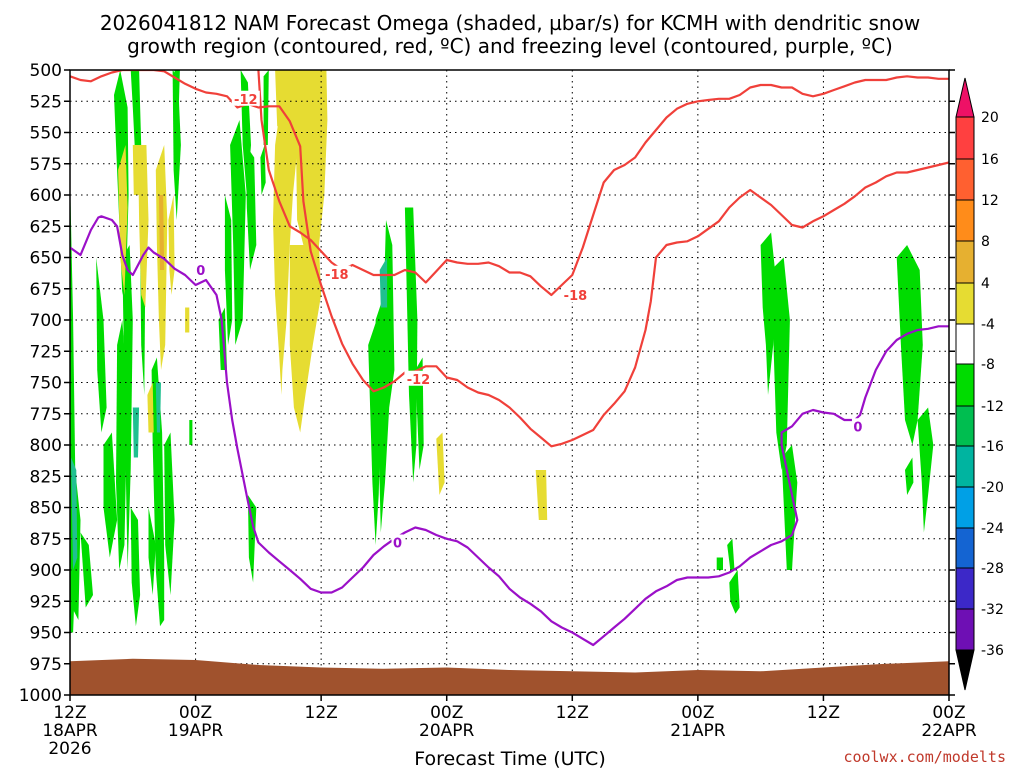 The height and width of the screenshot is (768, 1024). Describe the element at coordinates (509, 758) in the screenshot. I see `x-axis-title: Forecast Time (UTC)` at that location.